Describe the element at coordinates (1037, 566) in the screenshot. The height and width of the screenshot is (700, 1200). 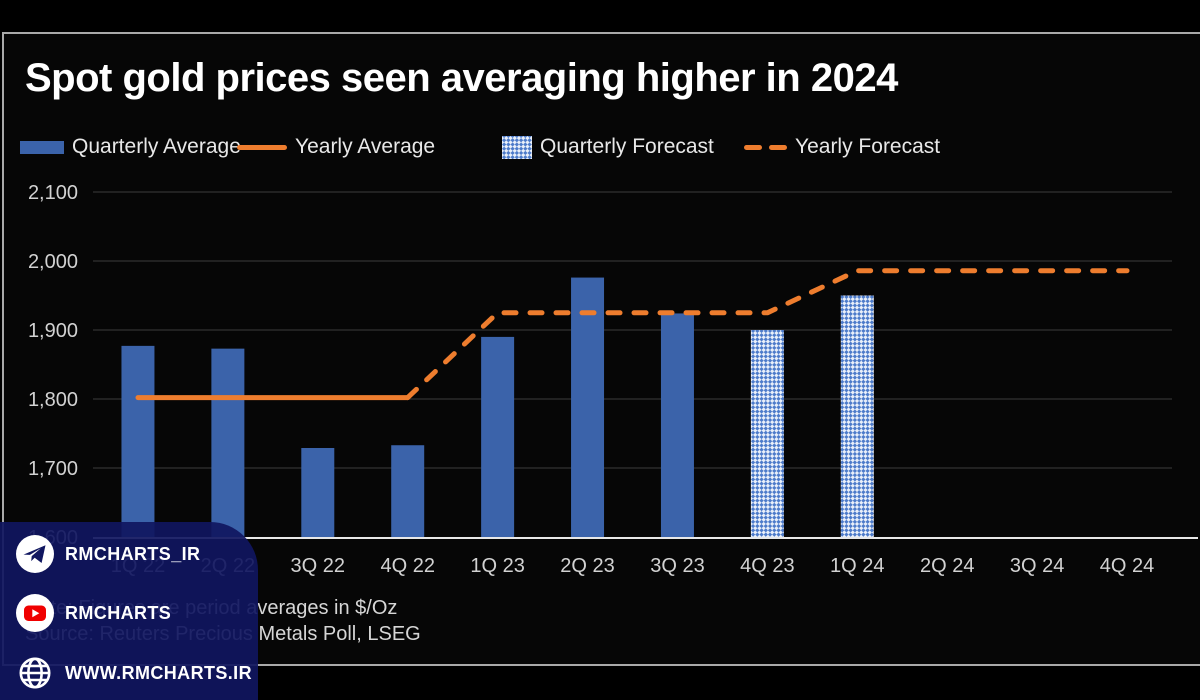
I see `x-tick-label-3q-24: 3Q 24` at that location.